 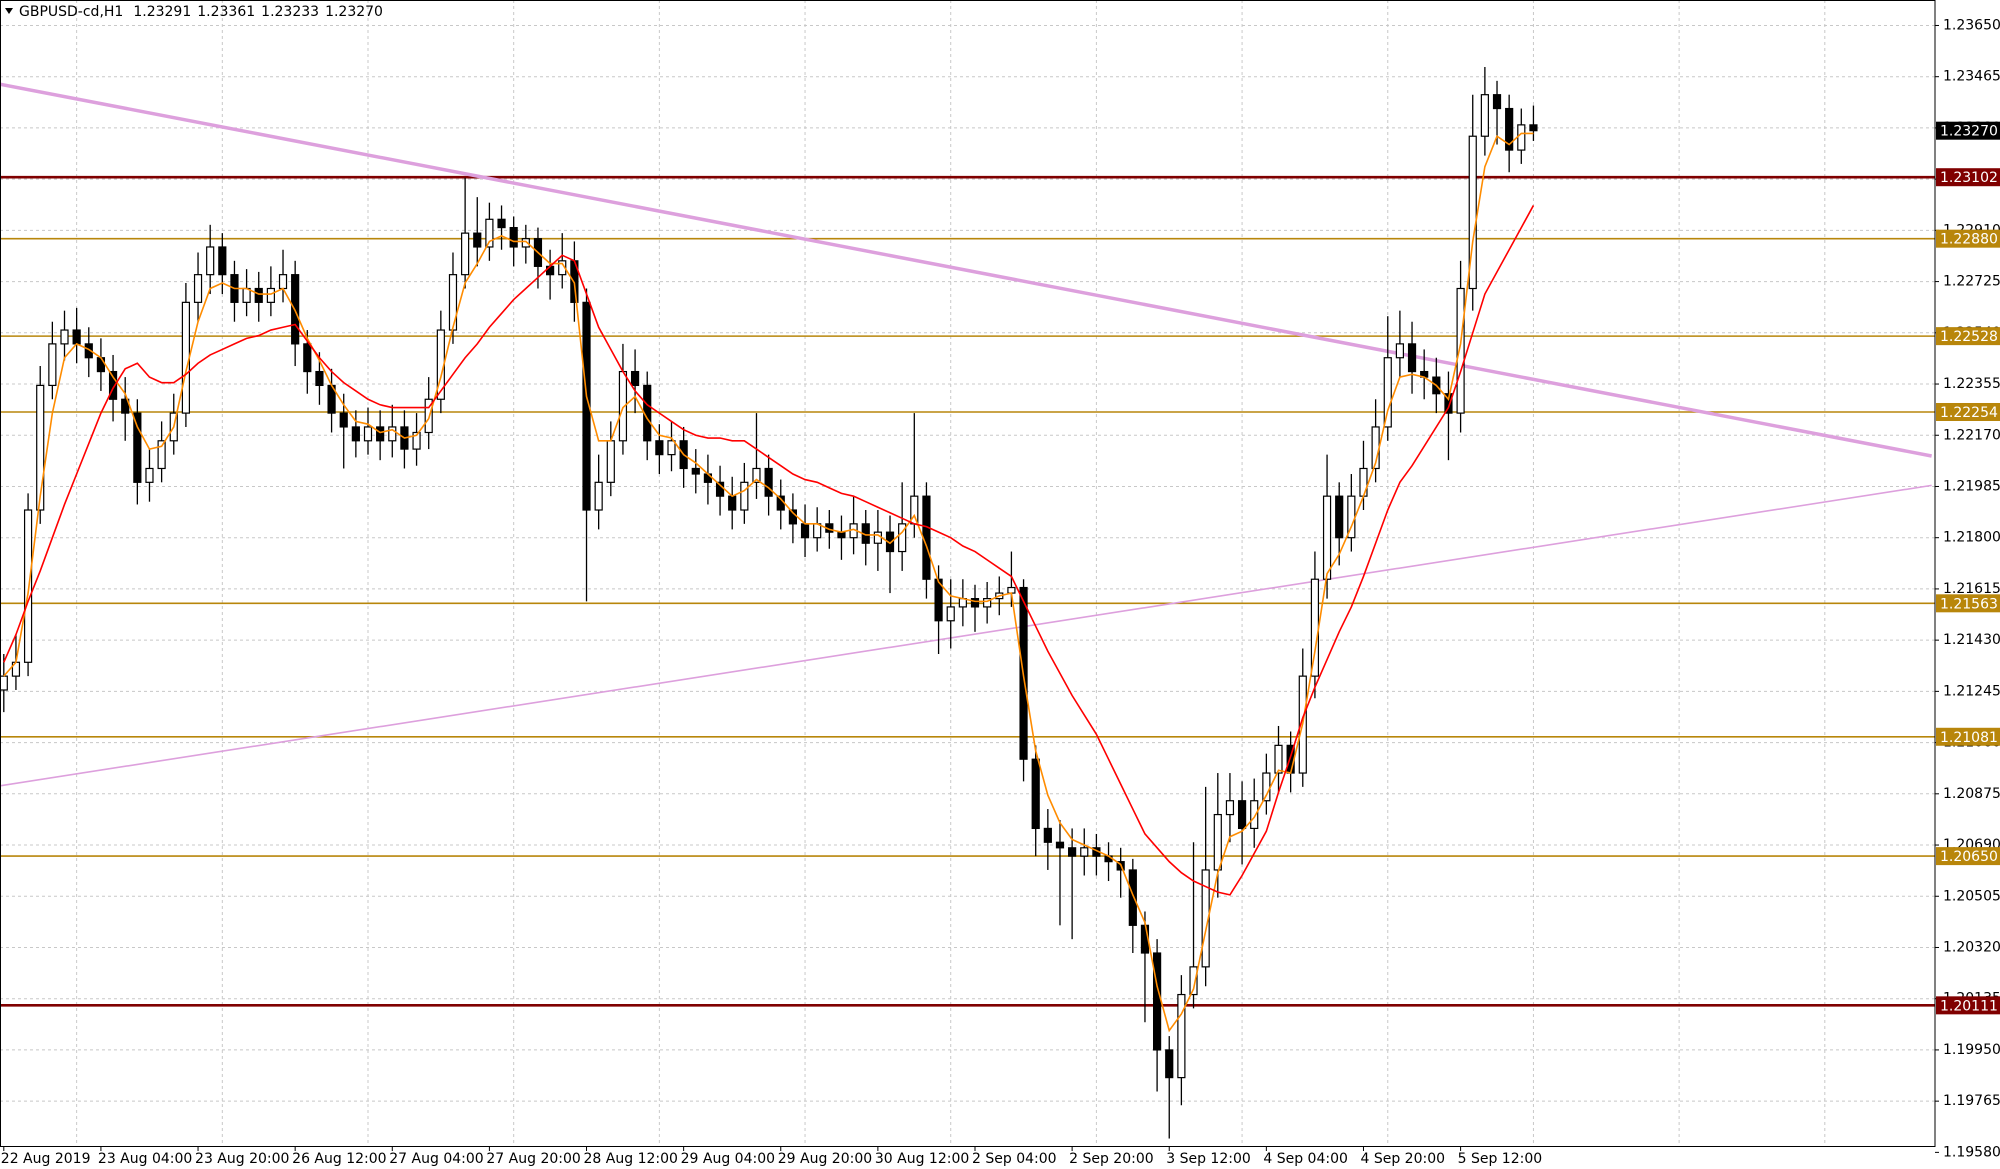 I want to click on current-price-box, so click(x=1968, y=130).